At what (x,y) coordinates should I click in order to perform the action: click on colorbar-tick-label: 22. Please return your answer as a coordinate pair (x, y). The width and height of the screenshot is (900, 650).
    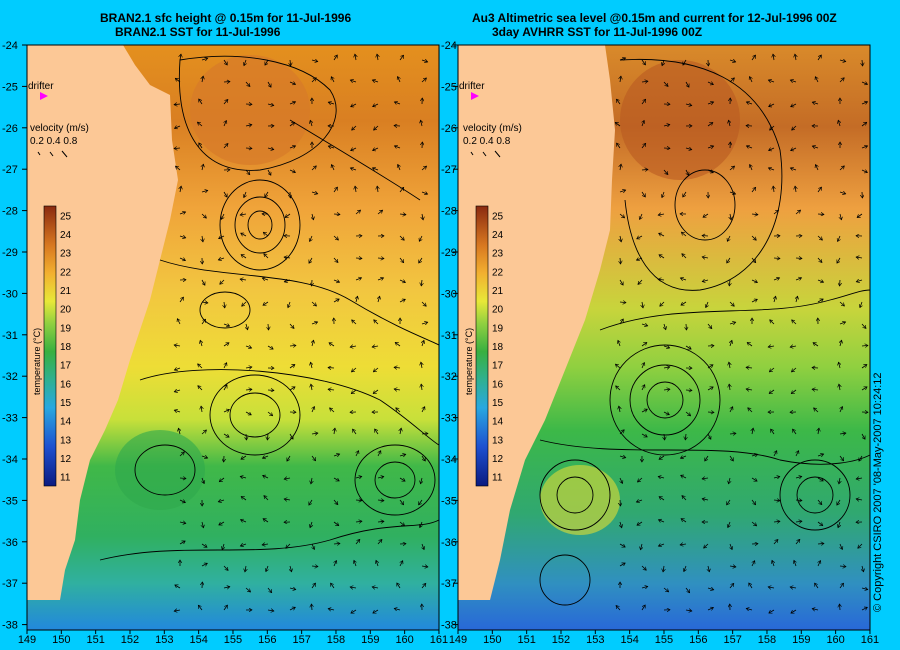
    Looking at the image, I should click on (498, 272).